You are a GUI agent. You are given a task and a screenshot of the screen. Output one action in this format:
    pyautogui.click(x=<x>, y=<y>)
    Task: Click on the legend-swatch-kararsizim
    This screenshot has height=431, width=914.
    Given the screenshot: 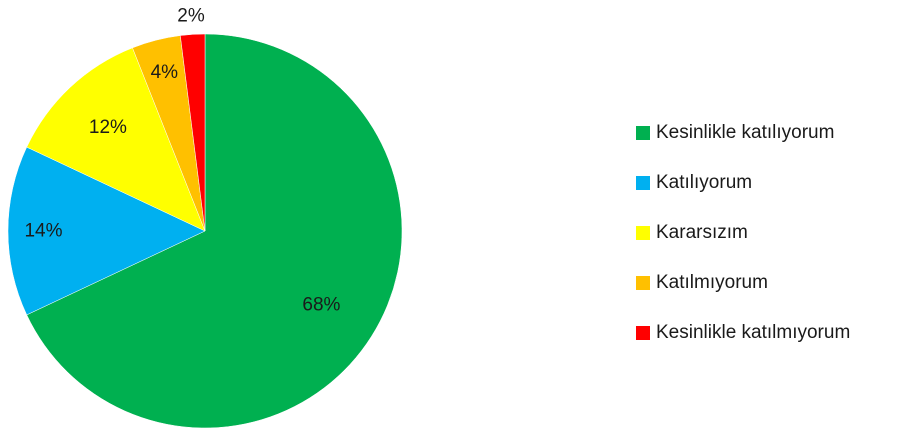 What is the action you would take?
    pyautogui.click(x=643, y=232)
    